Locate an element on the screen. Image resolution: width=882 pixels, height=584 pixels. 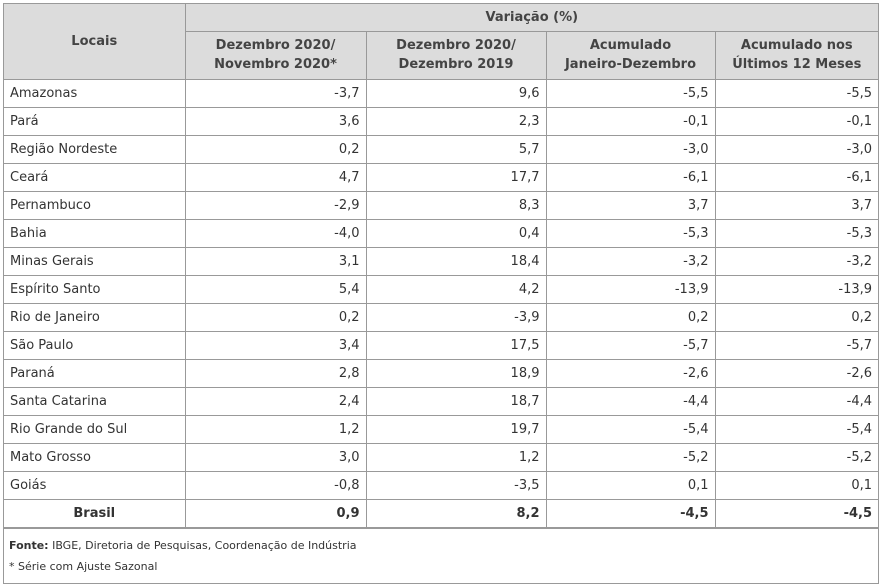
cell-local: Ceará is located at coordinates (95, 177).